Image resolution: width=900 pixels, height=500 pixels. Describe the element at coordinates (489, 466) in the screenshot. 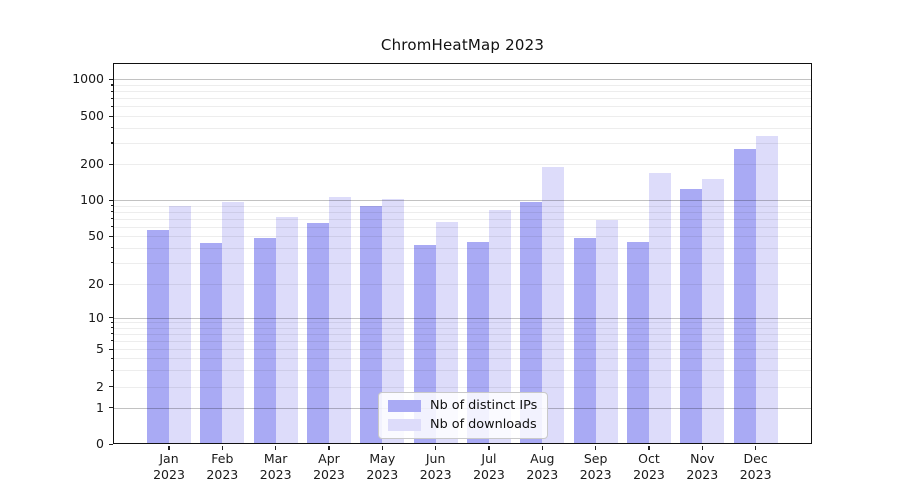

I see `x-axis-tick-label: Jul 2023` at that location.